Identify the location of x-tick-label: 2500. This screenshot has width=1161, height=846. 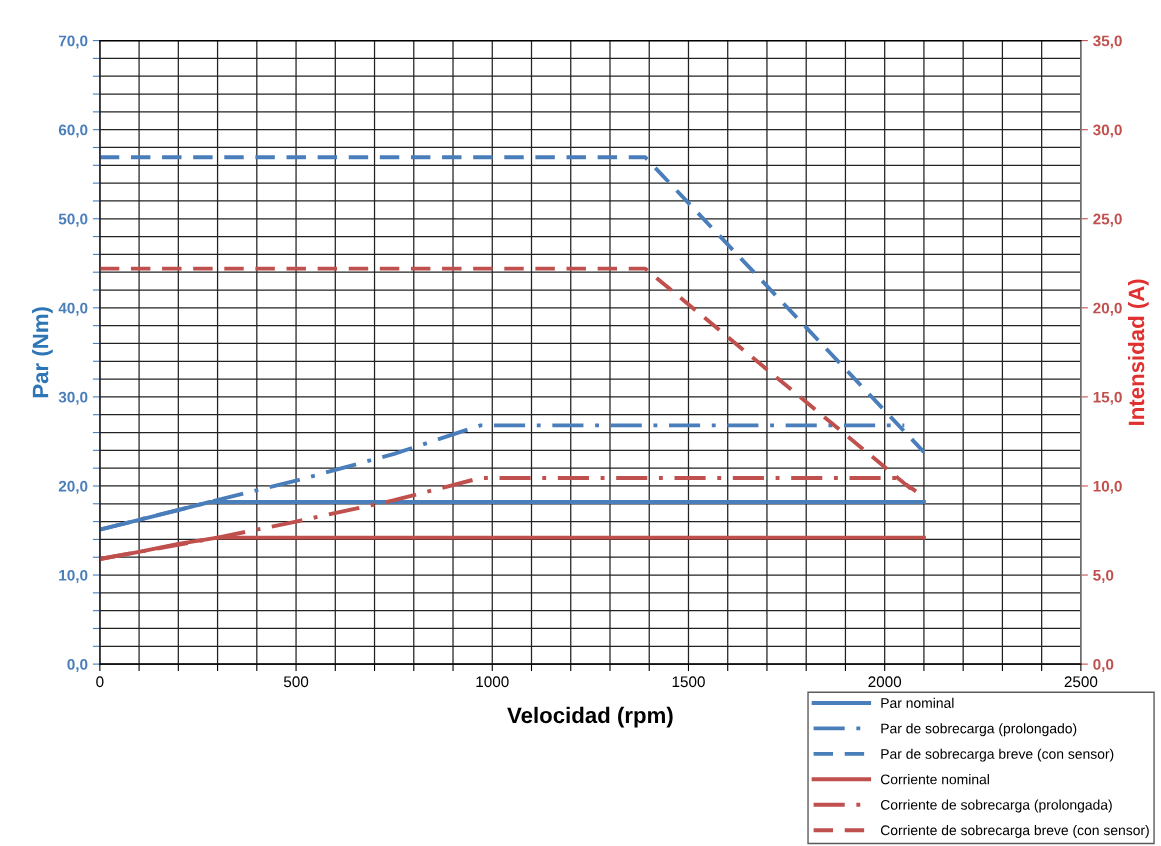
(1081, 682).